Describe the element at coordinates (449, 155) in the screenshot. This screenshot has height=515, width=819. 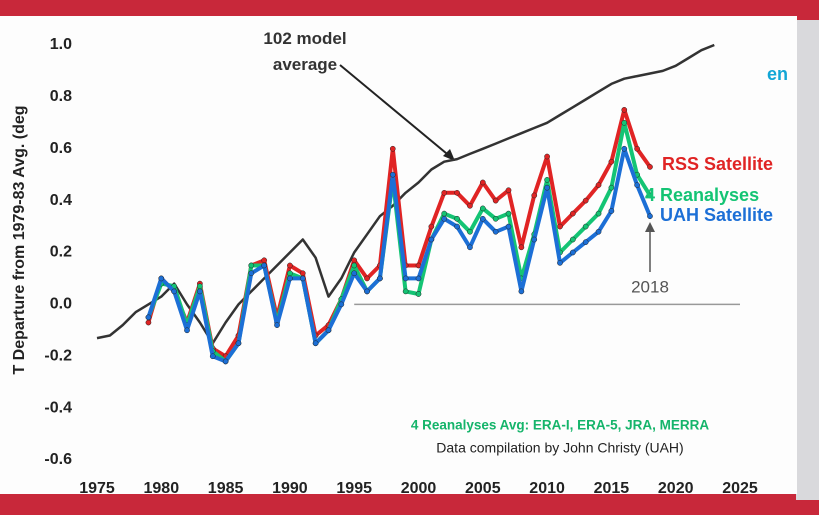
I see `arrow-head` at that location.